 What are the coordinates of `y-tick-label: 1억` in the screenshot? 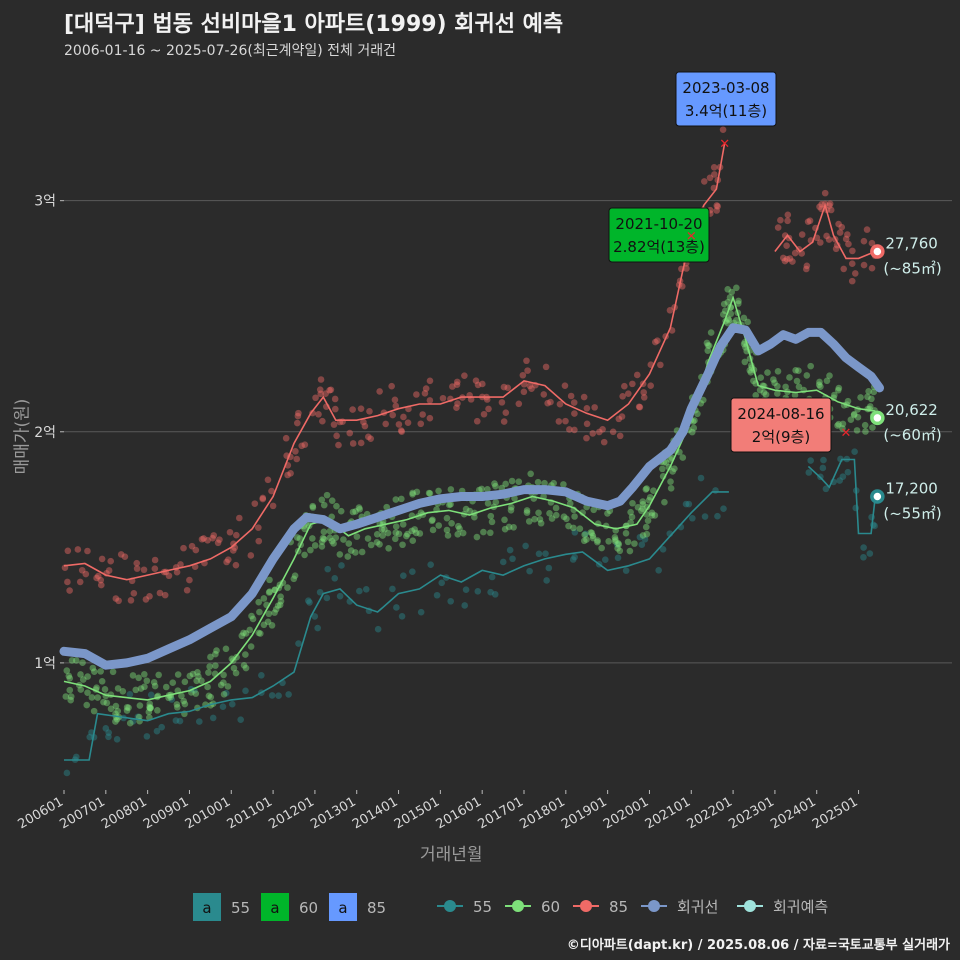 It's located at (45, 664).